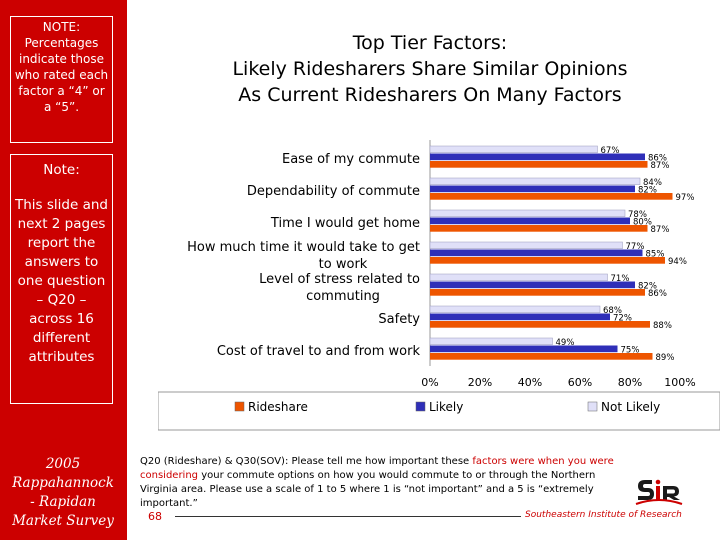 Image resolution: width=720 pixels, height=540 pixels. I want to click on survey-year: 2005, so click(63, 464).